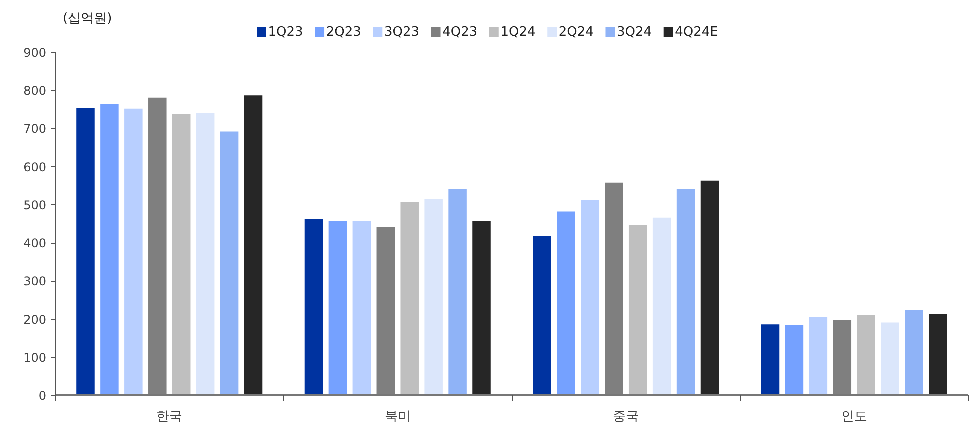 The image size is (974, 427). What do you see at coordinates (35, 319) in the screenshot?
I see `y-tick-label: 200` at bounding box center [35, 319].